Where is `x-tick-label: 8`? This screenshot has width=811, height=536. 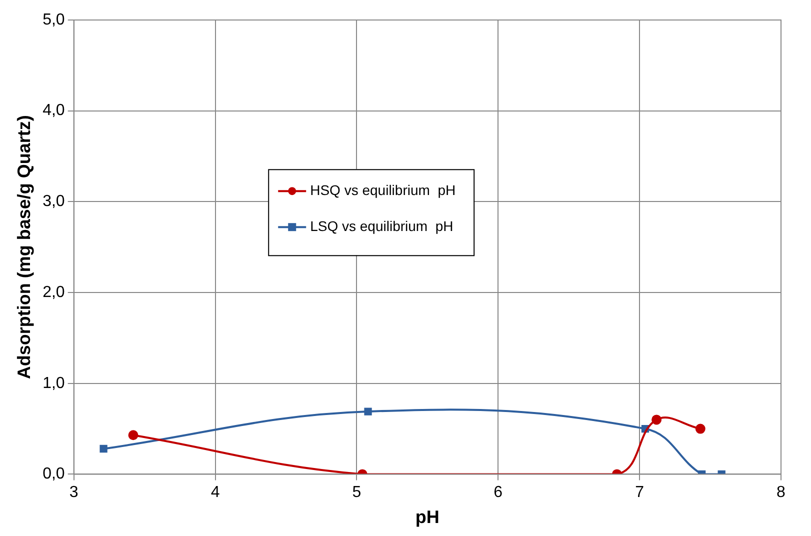
x-tick-label: 8 is located at coordinates (781, 493).